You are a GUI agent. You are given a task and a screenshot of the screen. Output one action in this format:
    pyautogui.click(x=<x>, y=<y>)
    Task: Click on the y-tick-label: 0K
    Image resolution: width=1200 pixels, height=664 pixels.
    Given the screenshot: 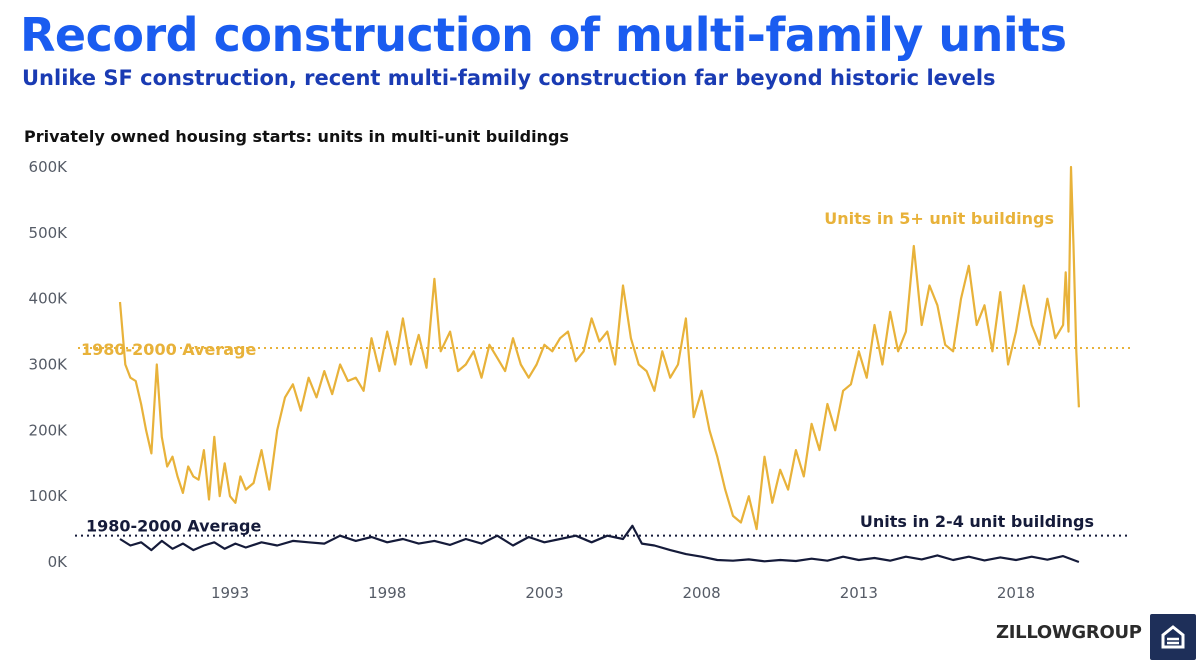 What is the action you would take?
    pyautogui.click(x=58, y=562)
    